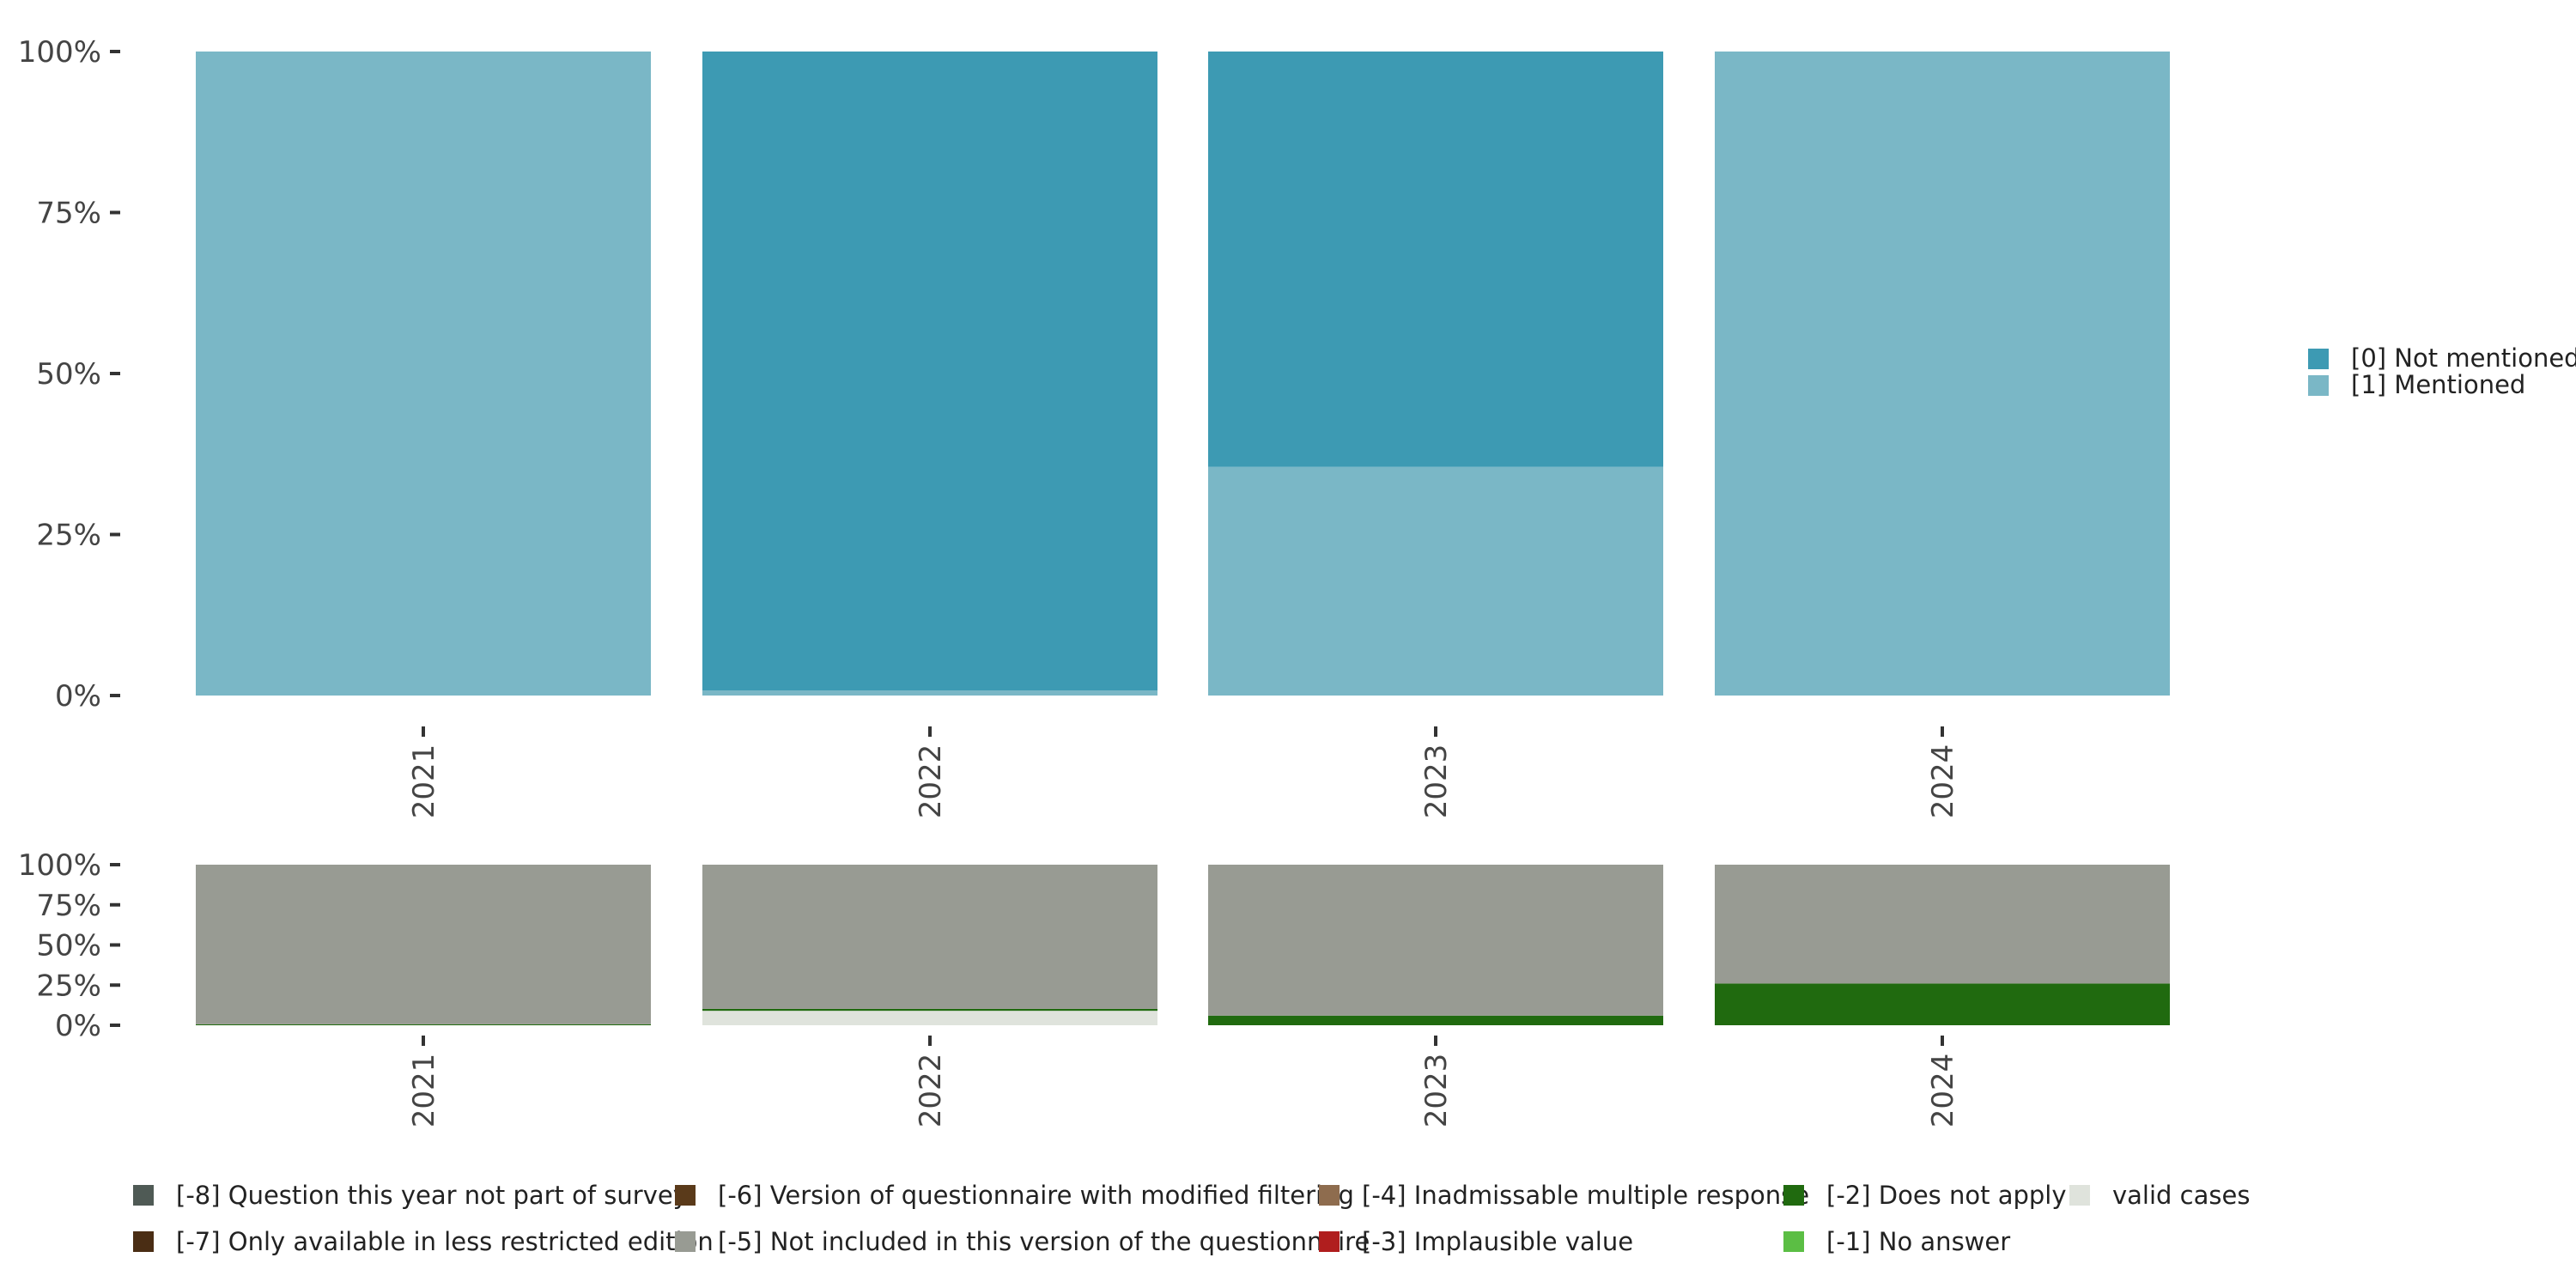 The image size is (2576, 1288). Describe the element at coordinates (424, 1091) in the screenshot. I see `bottom-x-tick-label-2021: 2021` at that location.